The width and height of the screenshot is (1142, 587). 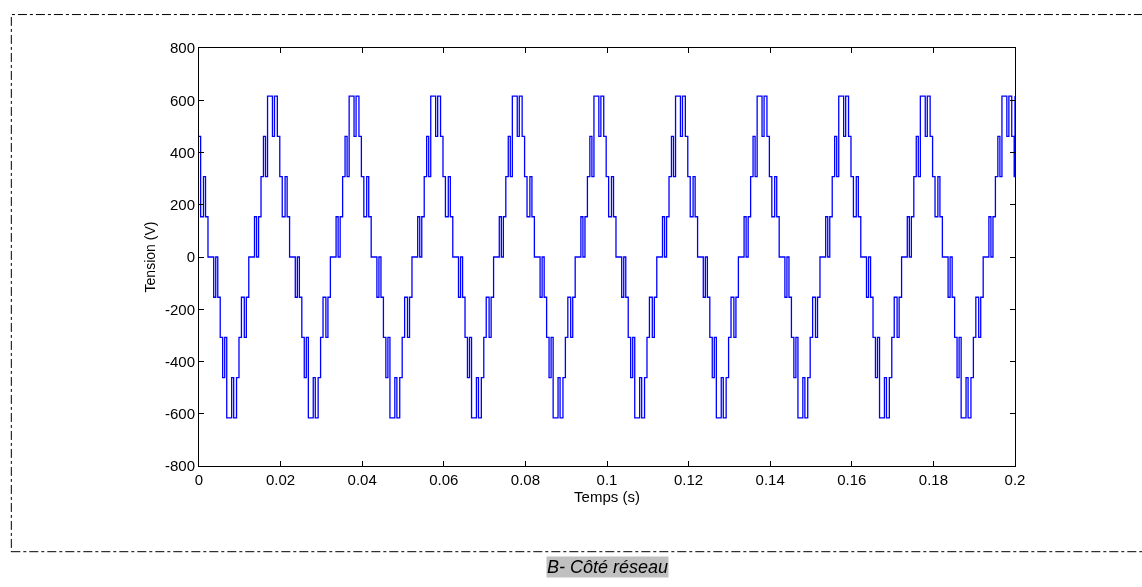 What do you see at coordinates (149, 257) in the screenshot?
I see `y-axis-title: Tension (V)` at bounding box center [149, 257].